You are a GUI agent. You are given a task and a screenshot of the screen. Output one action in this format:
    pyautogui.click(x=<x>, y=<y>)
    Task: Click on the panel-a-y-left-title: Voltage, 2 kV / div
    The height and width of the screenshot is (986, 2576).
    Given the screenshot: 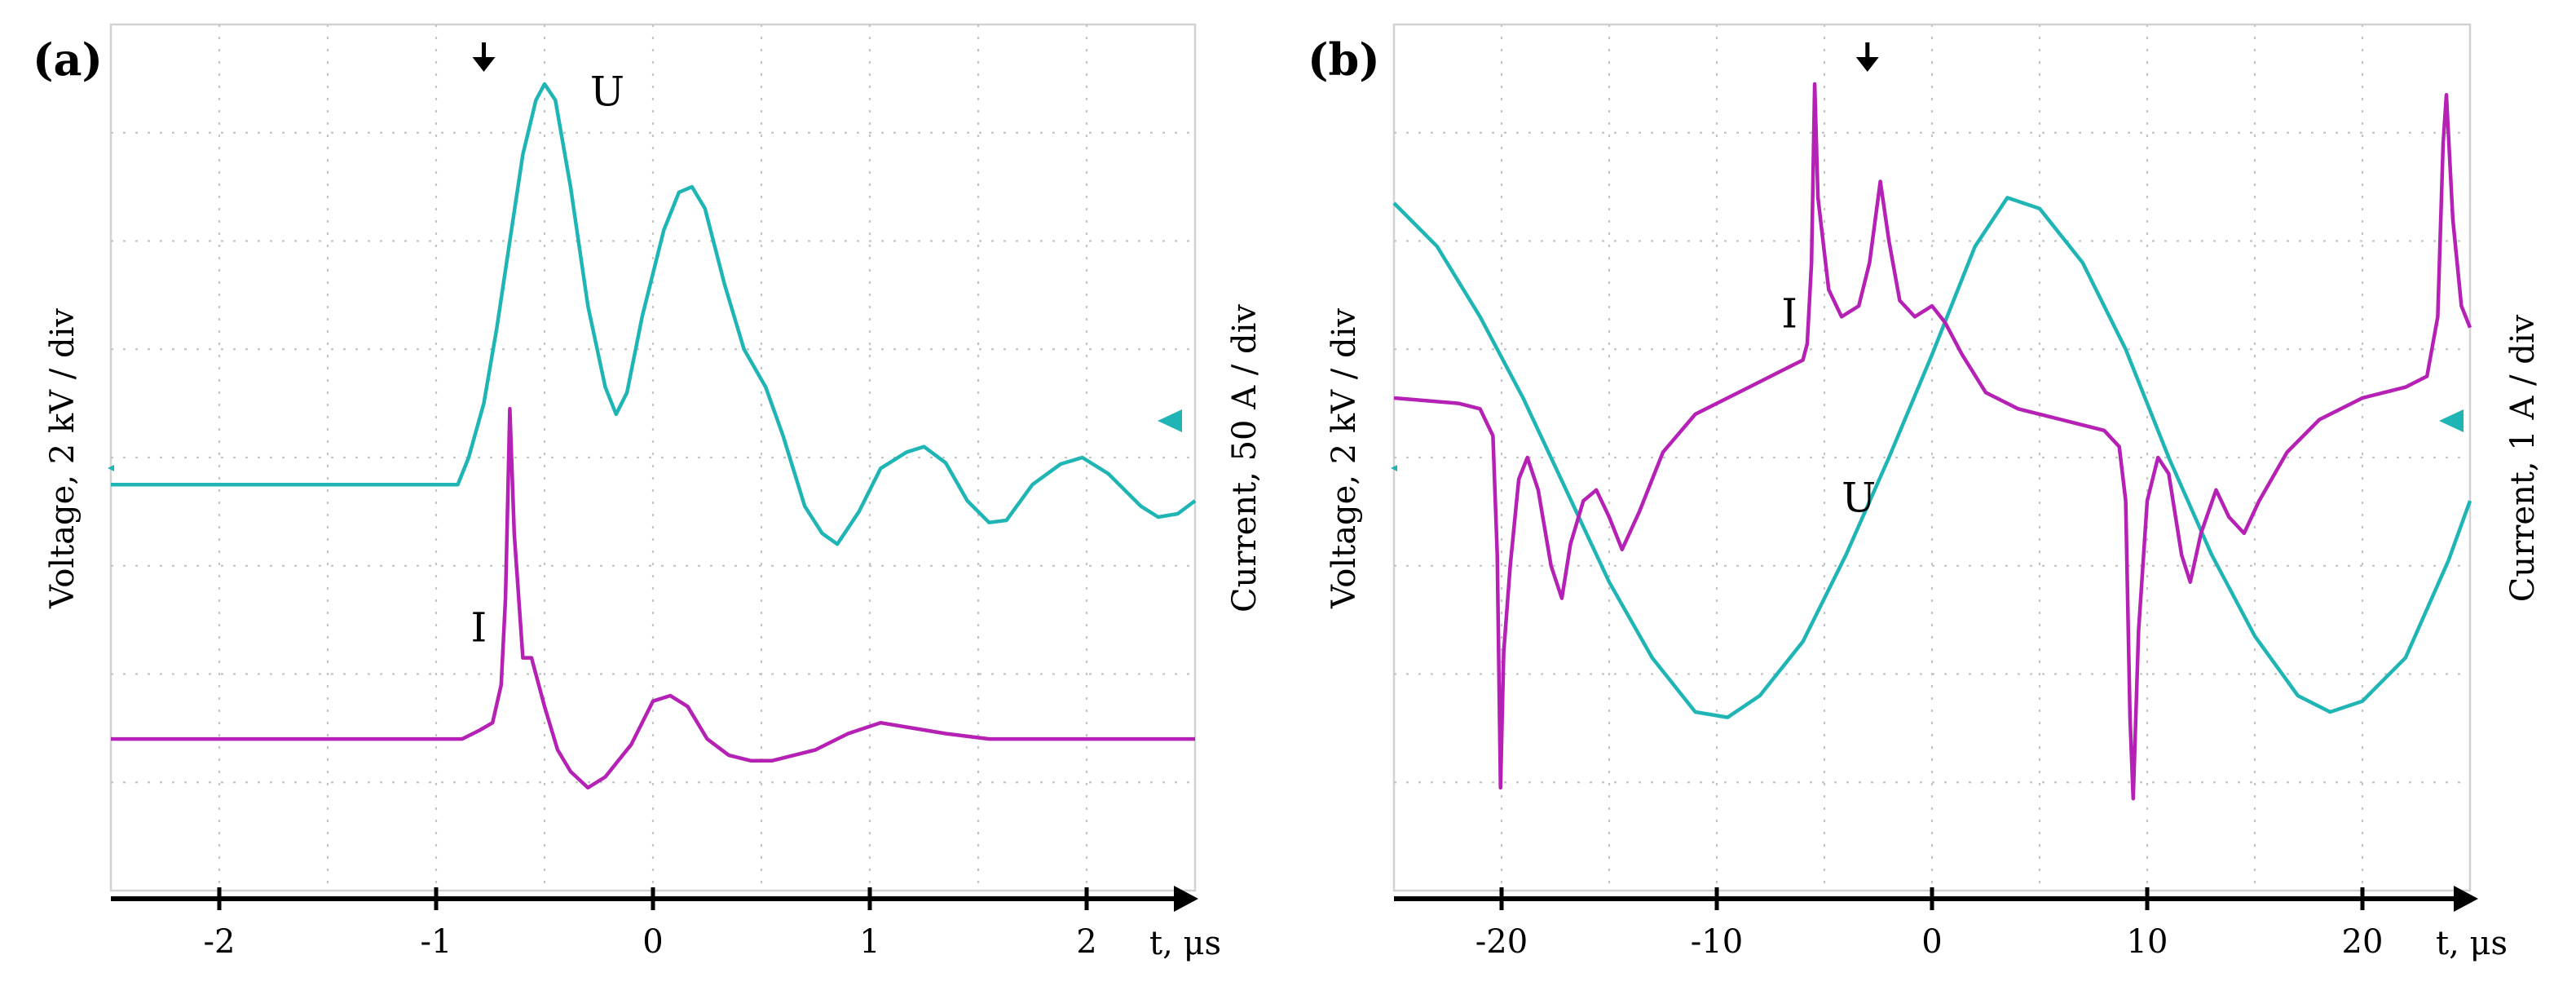 What is the action you would take?
    pyautogui.click(x=63, y=458)
    